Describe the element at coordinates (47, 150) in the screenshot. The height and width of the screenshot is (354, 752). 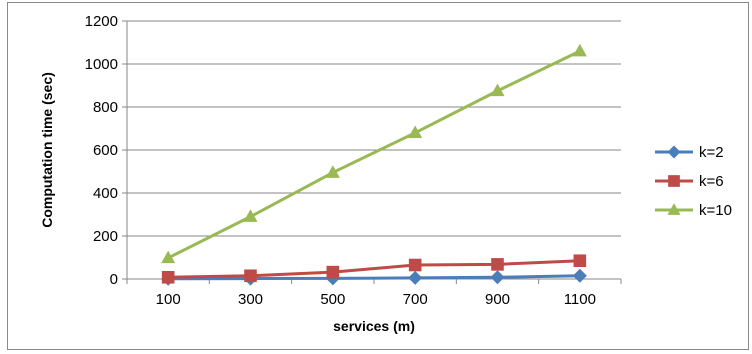
I see `y-axis-label: Computation time (sec)` at that location.